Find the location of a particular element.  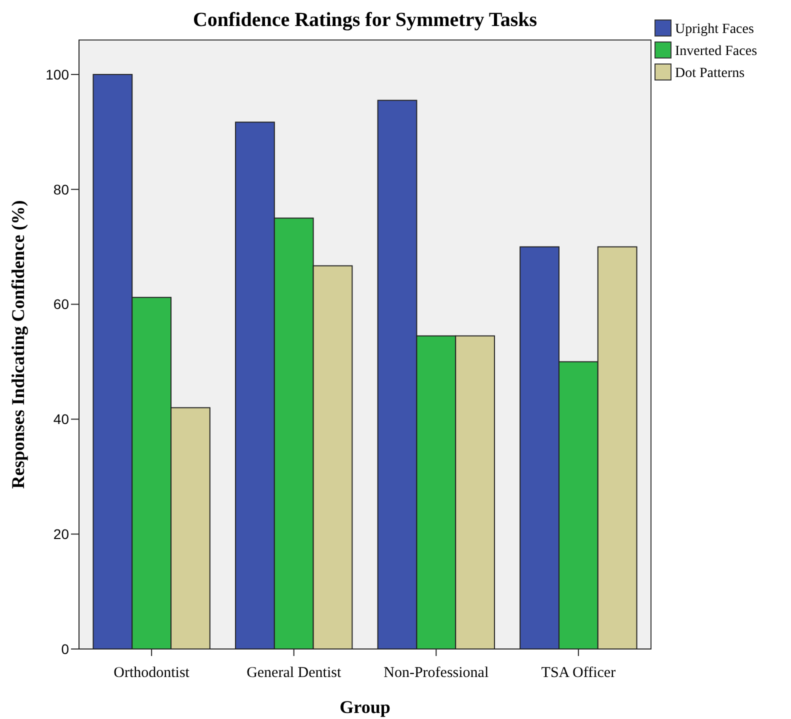

y-tick-label: 60 is located at coordinates (61, 304).